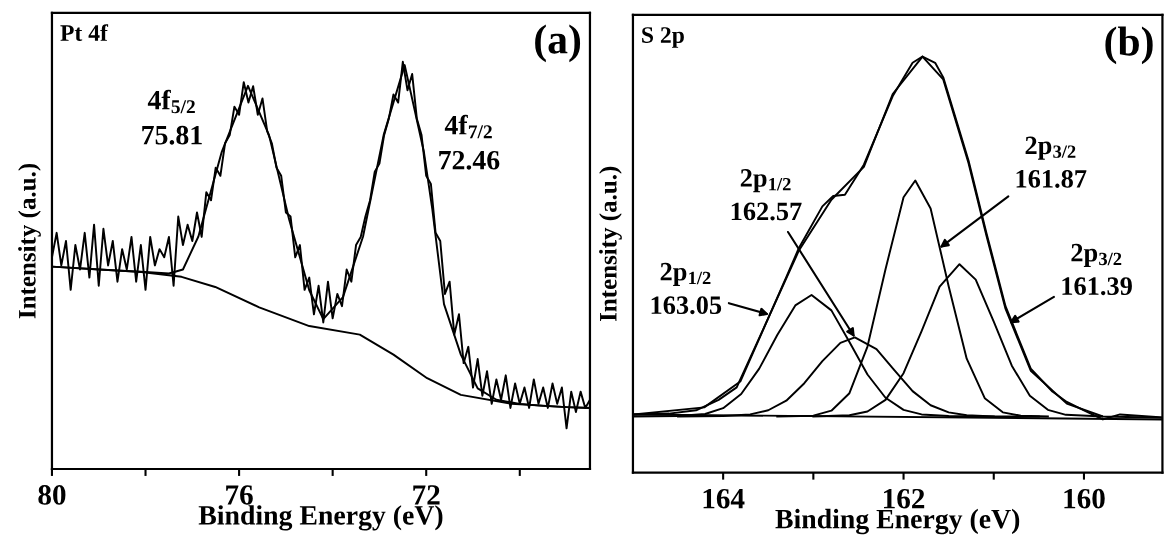 Image resolution: width=1165 pixels, height=543 pixels. Describe the element at coordinates (1129, 45) in the screenshot. I see `chart-title: (b)` at that location.